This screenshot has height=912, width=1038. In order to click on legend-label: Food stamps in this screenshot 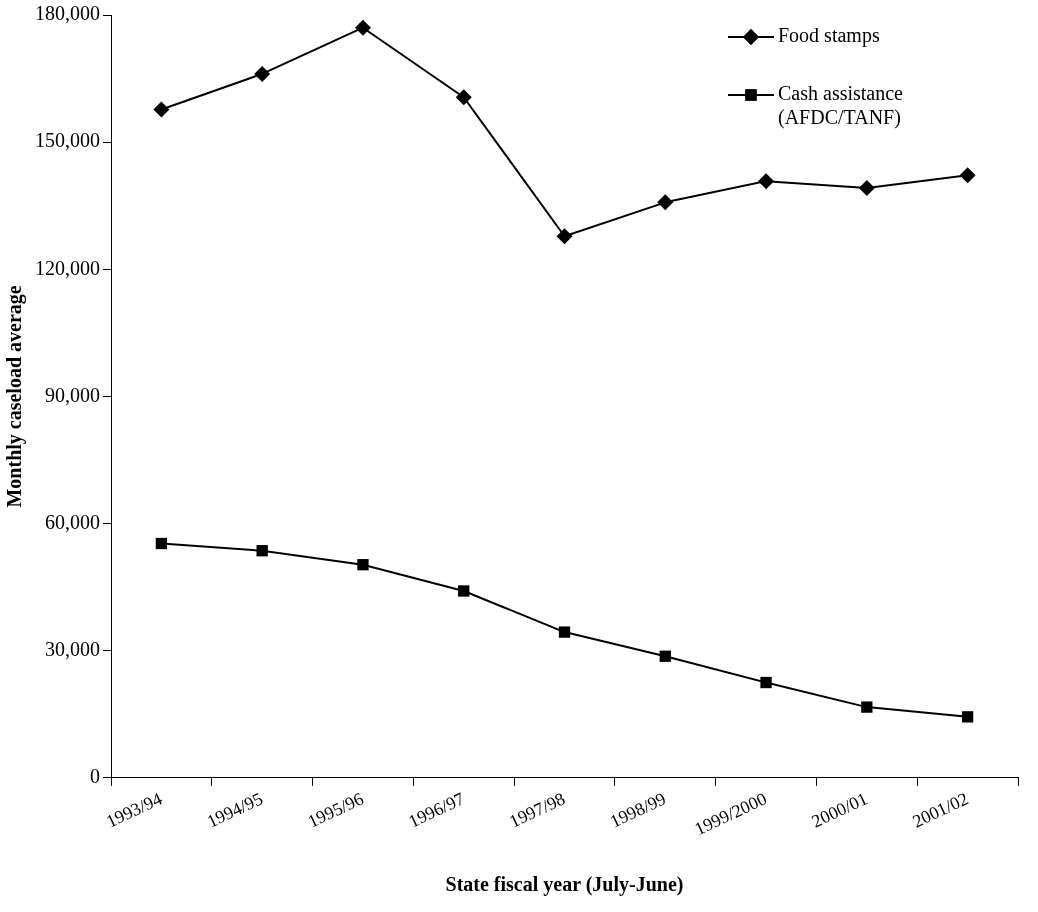, I will do `click(829, 36)`.